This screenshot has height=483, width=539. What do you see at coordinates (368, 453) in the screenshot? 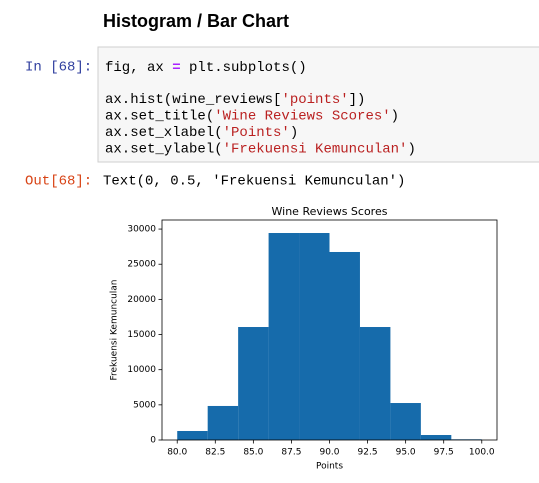
I see `x-tick-label: 92.5` at bounding box center [368, 453].